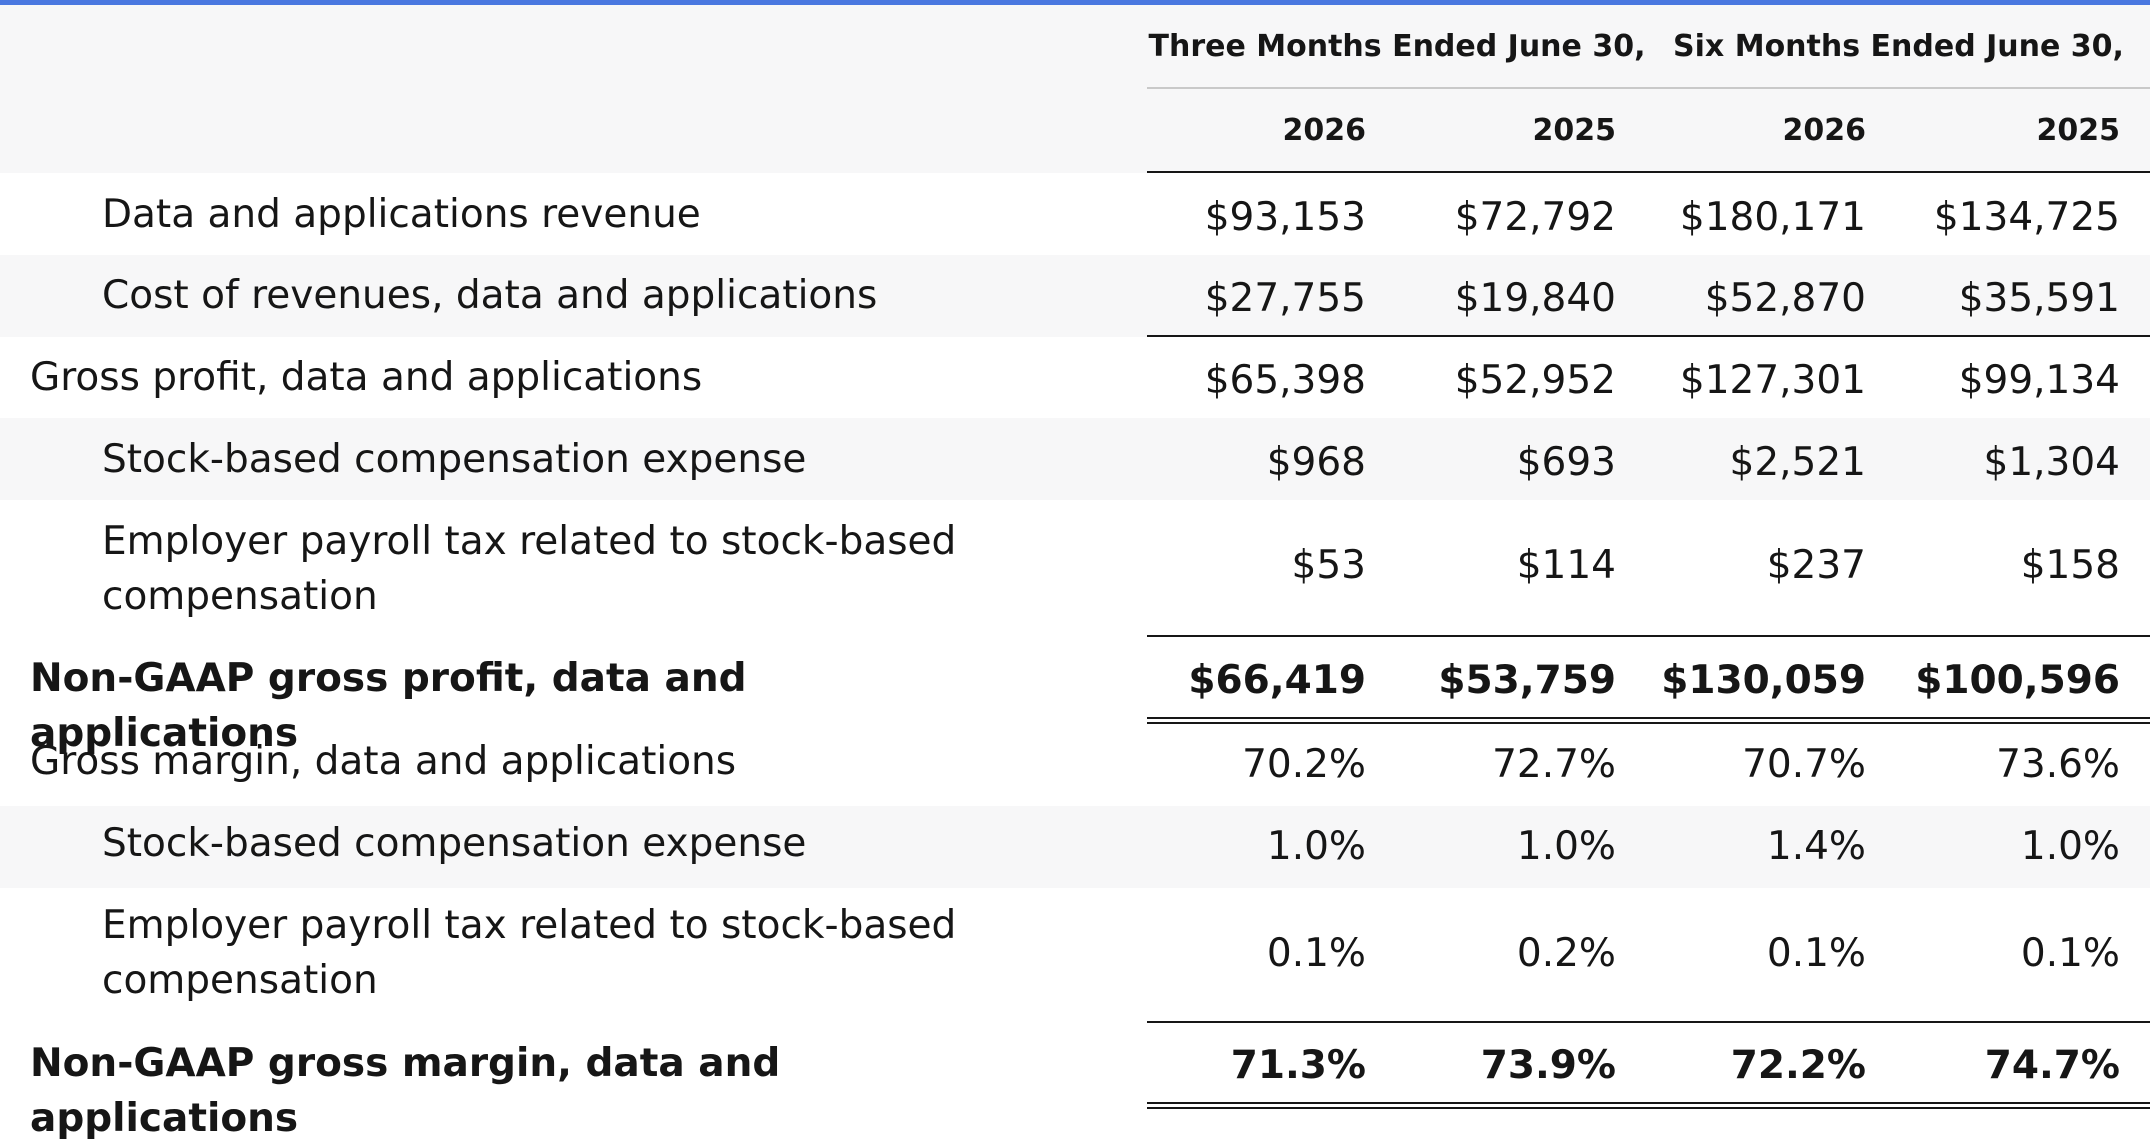  I want to click on cell-h-2025: $158, so click(2070, 565).